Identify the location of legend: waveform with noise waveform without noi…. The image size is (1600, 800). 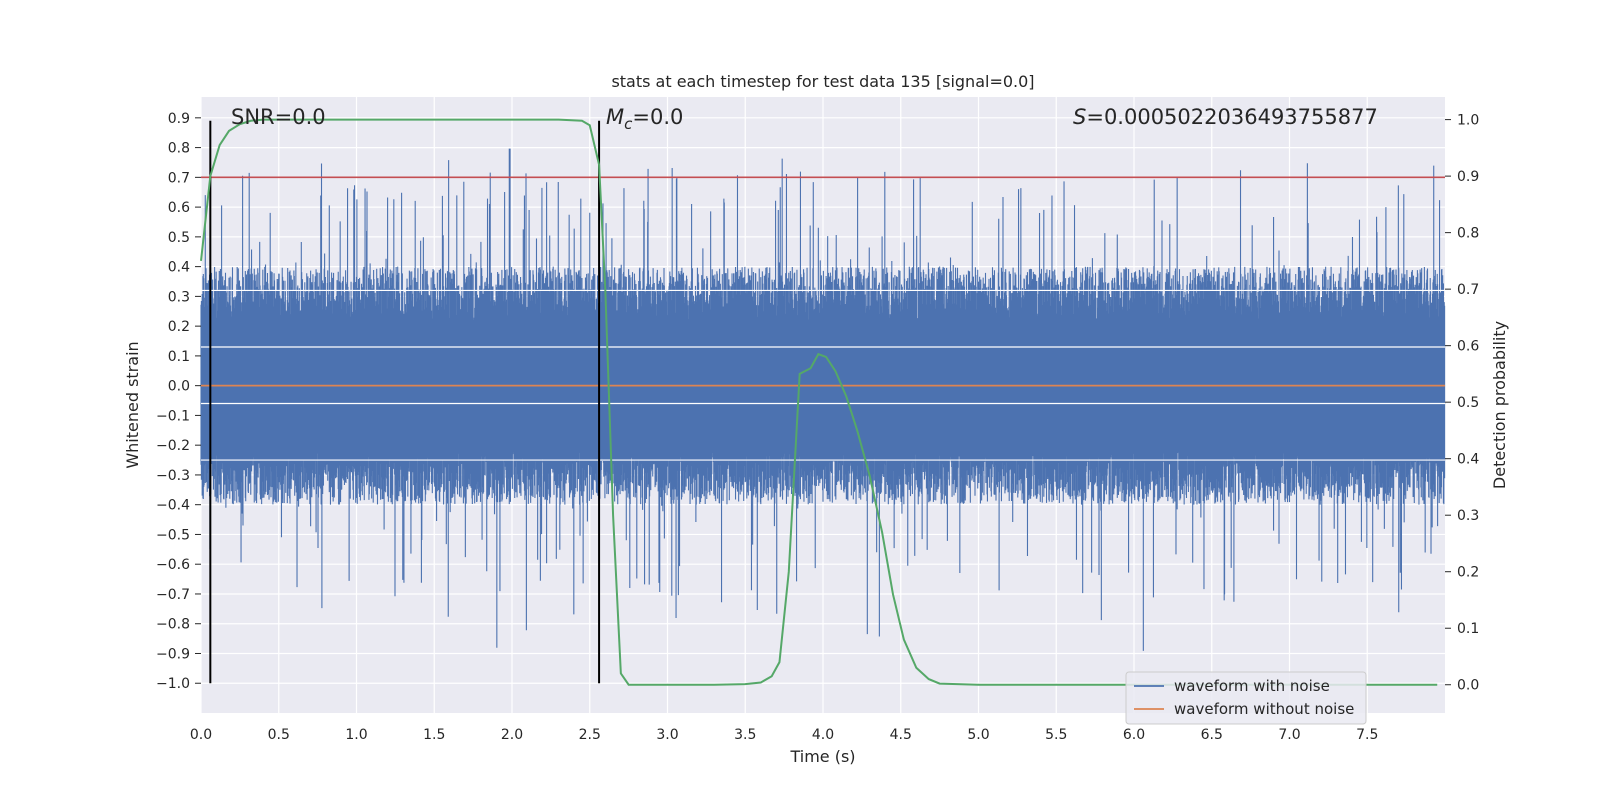
(1246, 698).